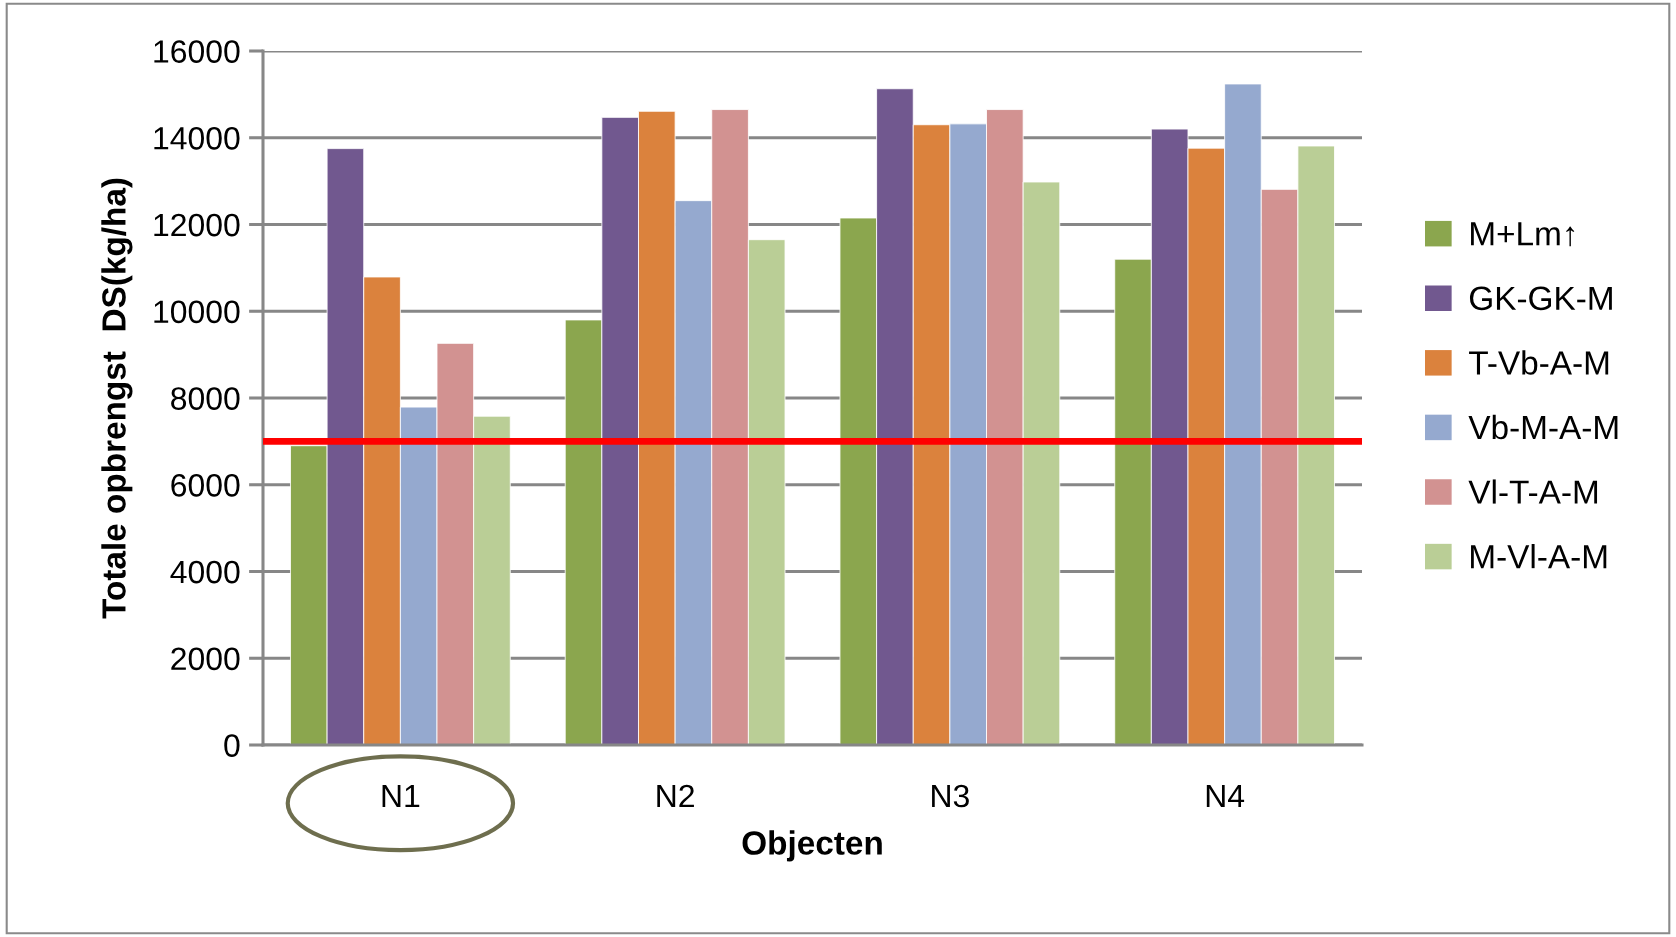  Describe the element at coordinates (675, 796) in the screenshot. I see `x-tick-label: N2` at that location.